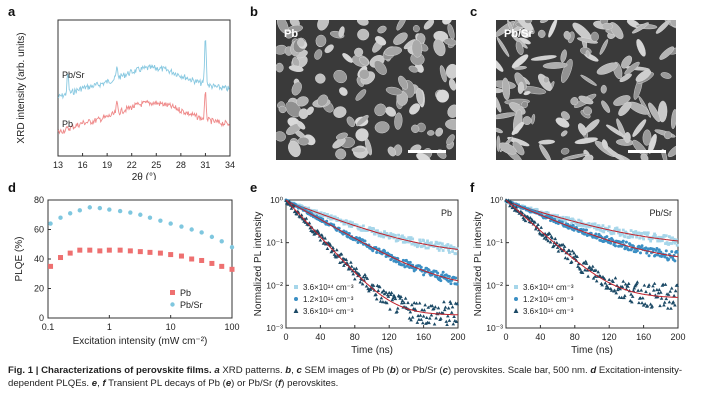  Describe the element at coordinates (647, 151) in the screenshot. I see `scale-bar` at that location.